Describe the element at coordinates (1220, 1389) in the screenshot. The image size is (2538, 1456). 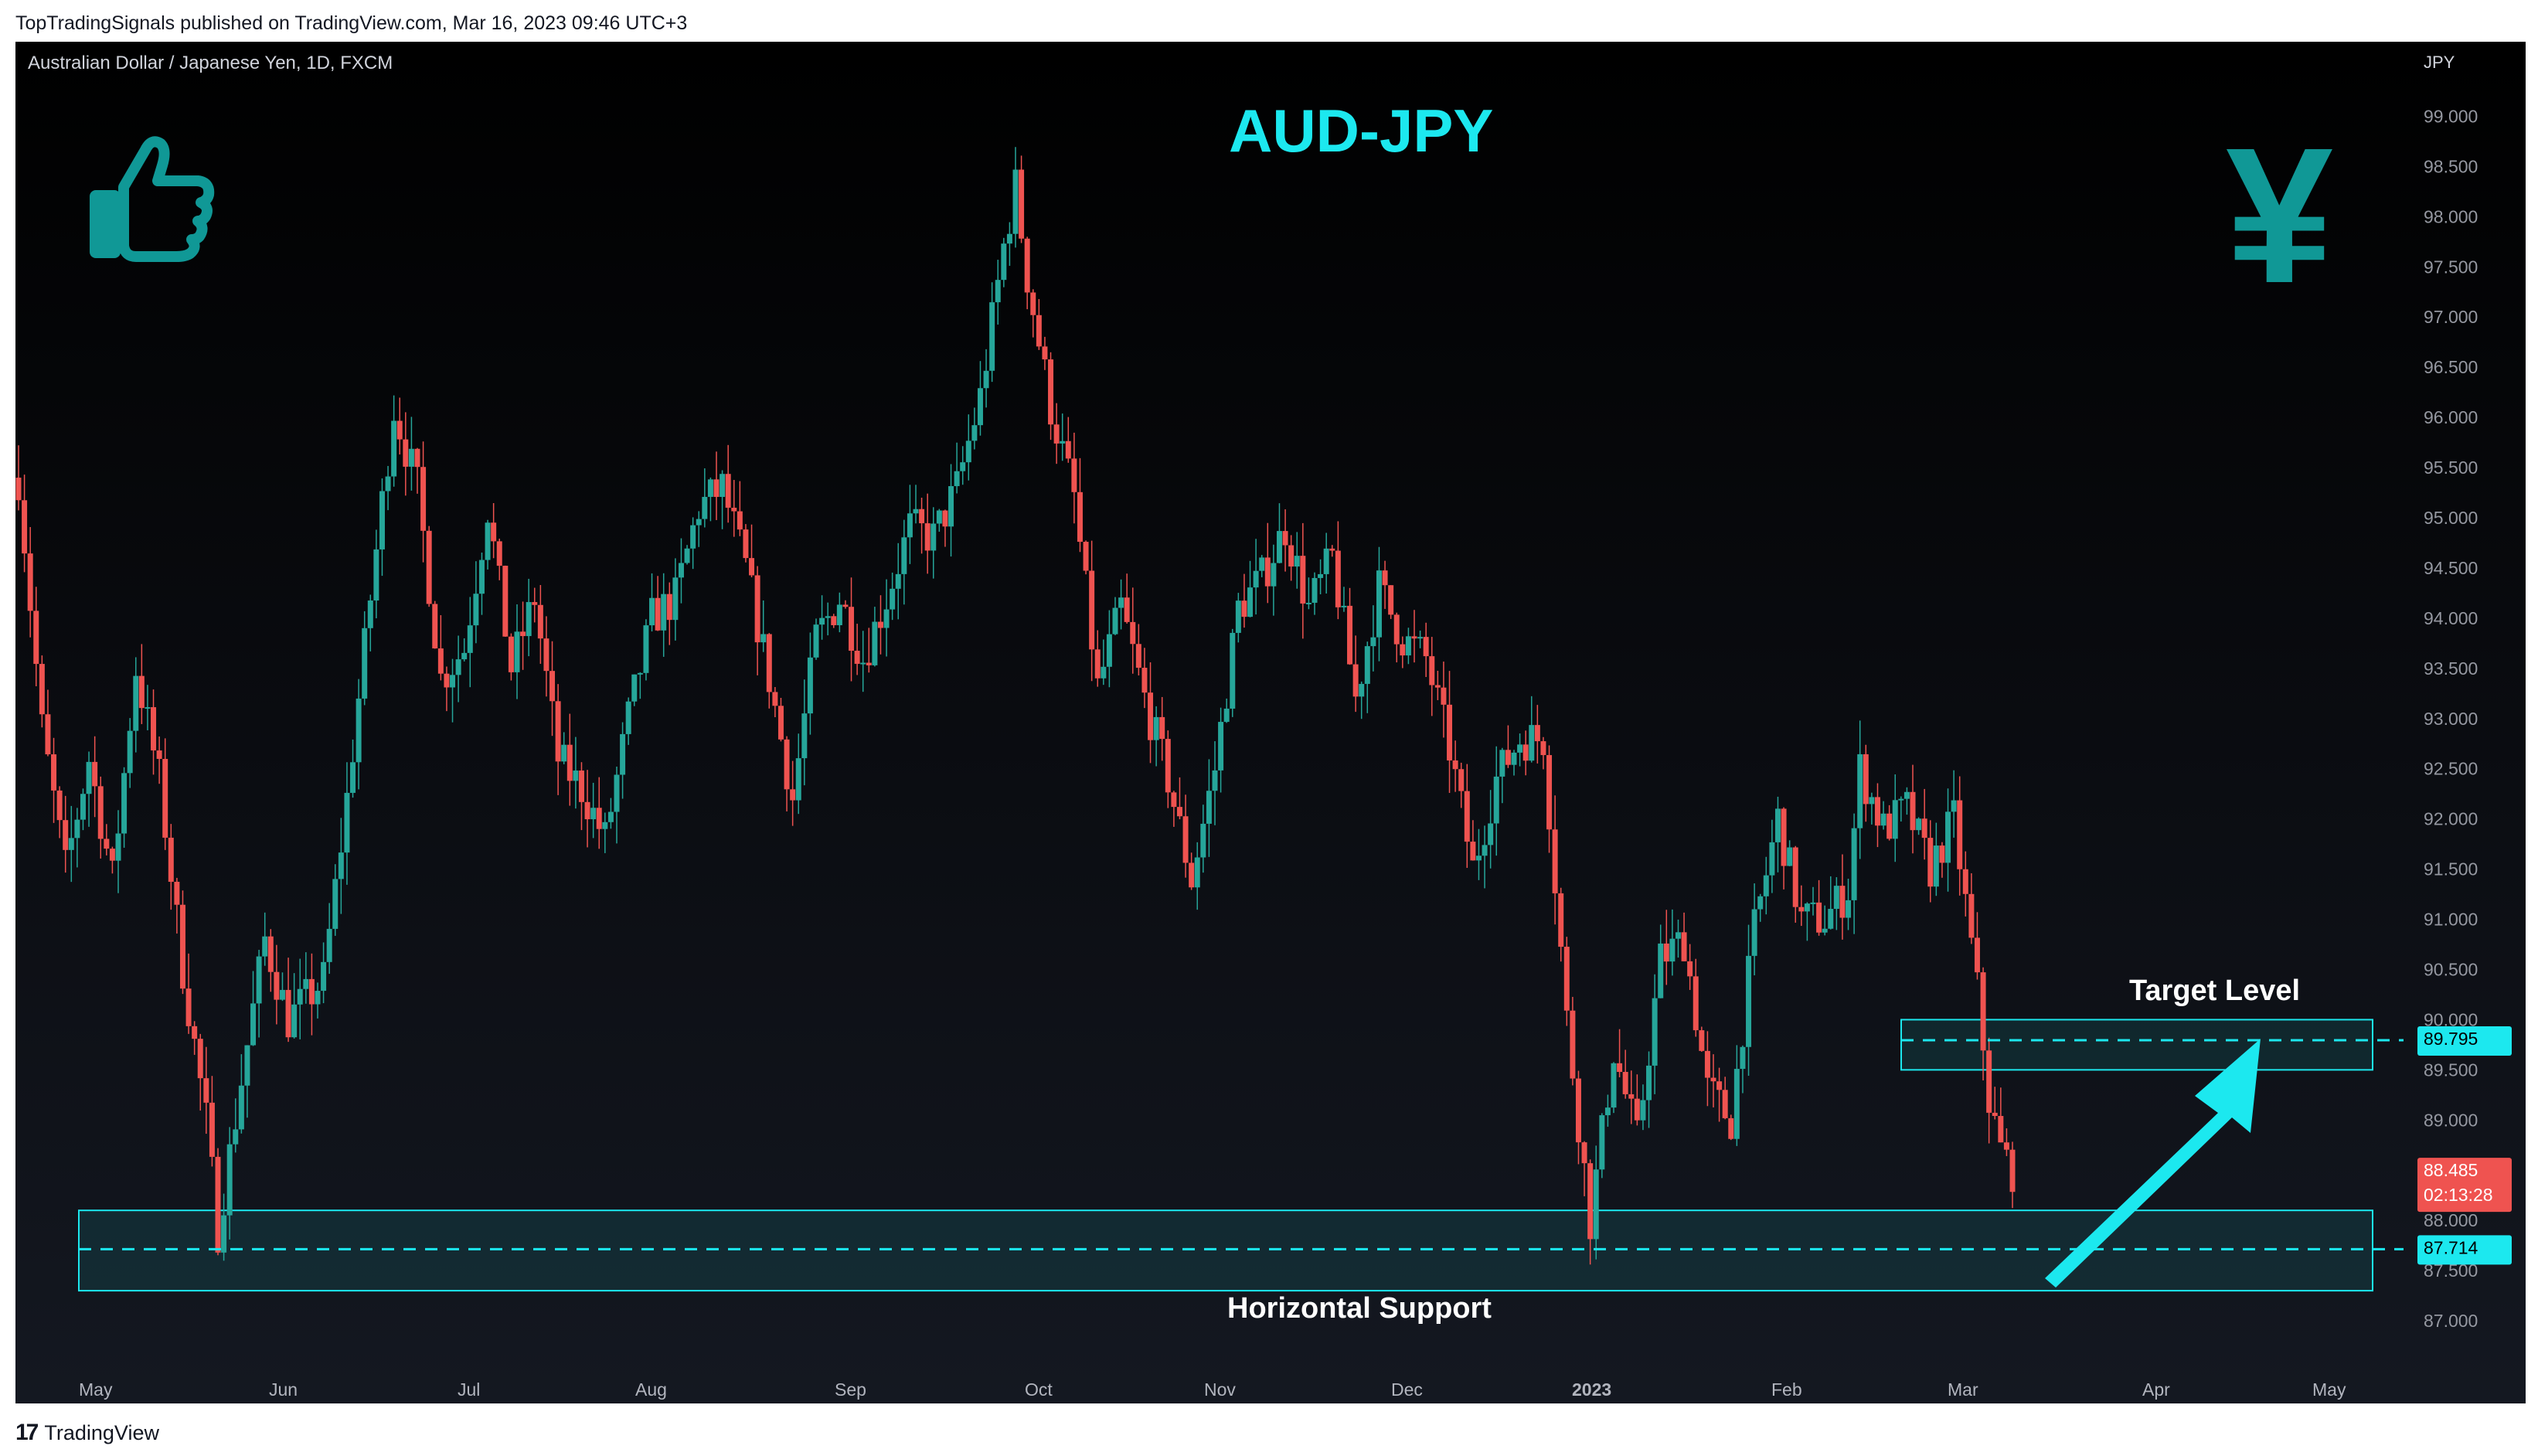
I see `x-tick-label: Nov` at that location.